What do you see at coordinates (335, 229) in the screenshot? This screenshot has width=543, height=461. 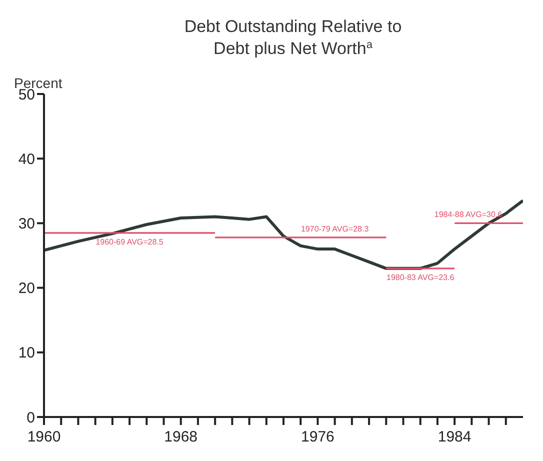 I see `annotation: 1970-79 AVG=28.3` at bounding box center [335, 229].